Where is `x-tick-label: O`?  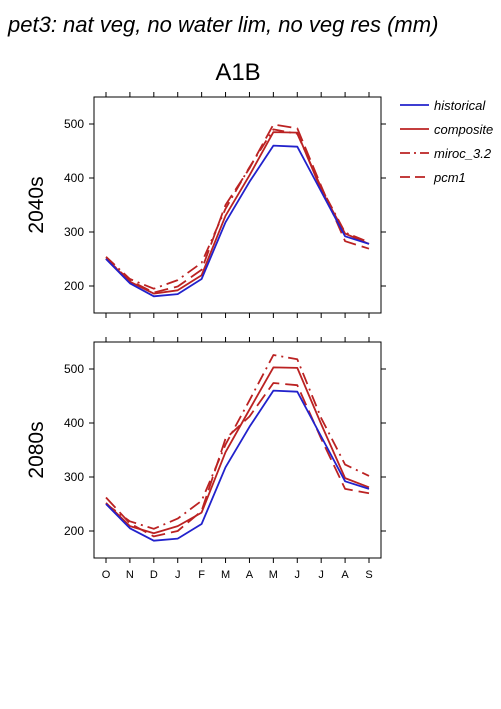 x-tick-label: O is located at coordinates (106, 575).